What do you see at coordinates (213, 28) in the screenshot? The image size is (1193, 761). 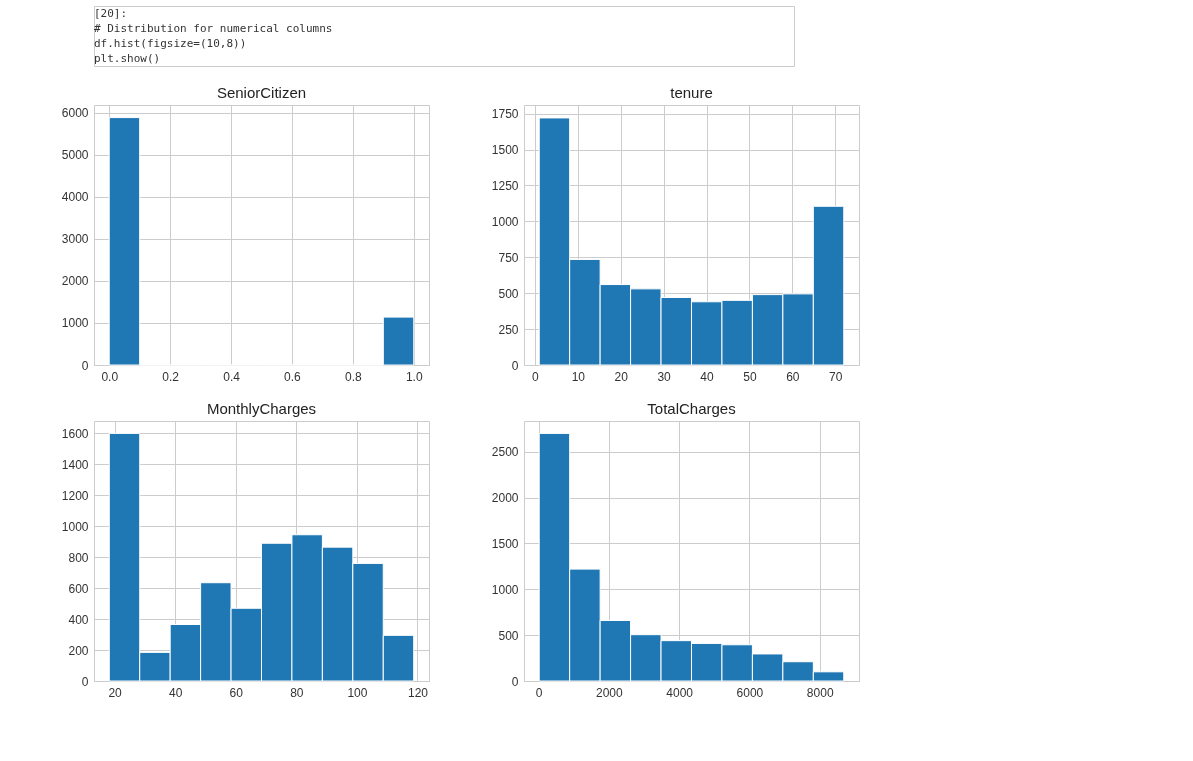 I see `text: # Distribution for numerical columns` at bounding box center [213, 28].